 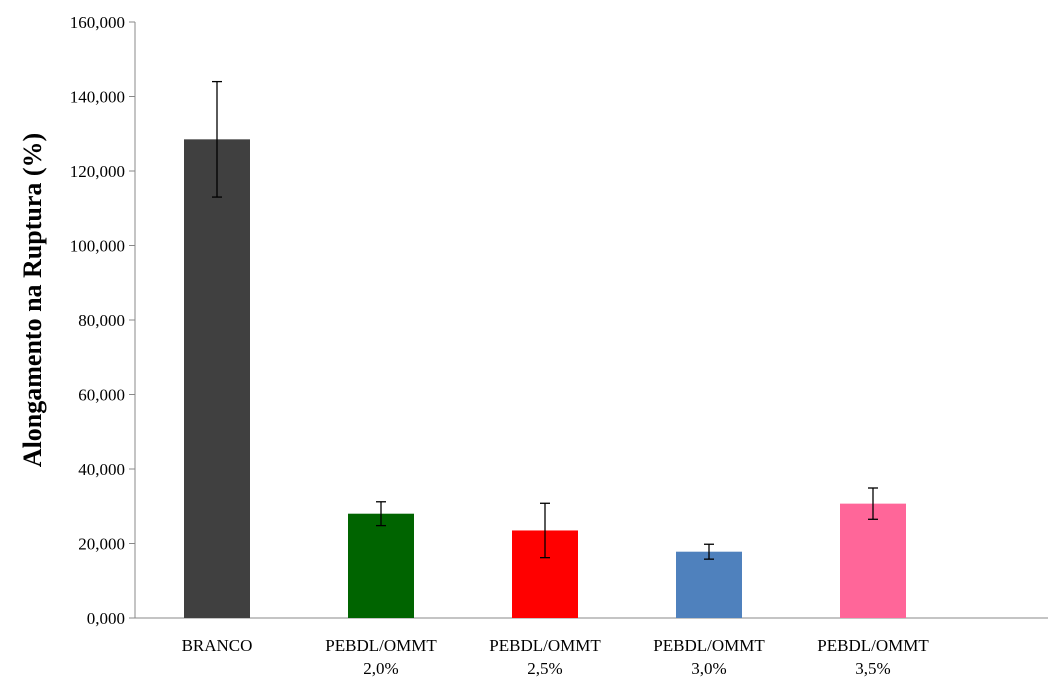 What do you see at coordinates (97, 22) in the screenshot?
I see `y-tick-label: 160,000` at bounding box center [97, 22].